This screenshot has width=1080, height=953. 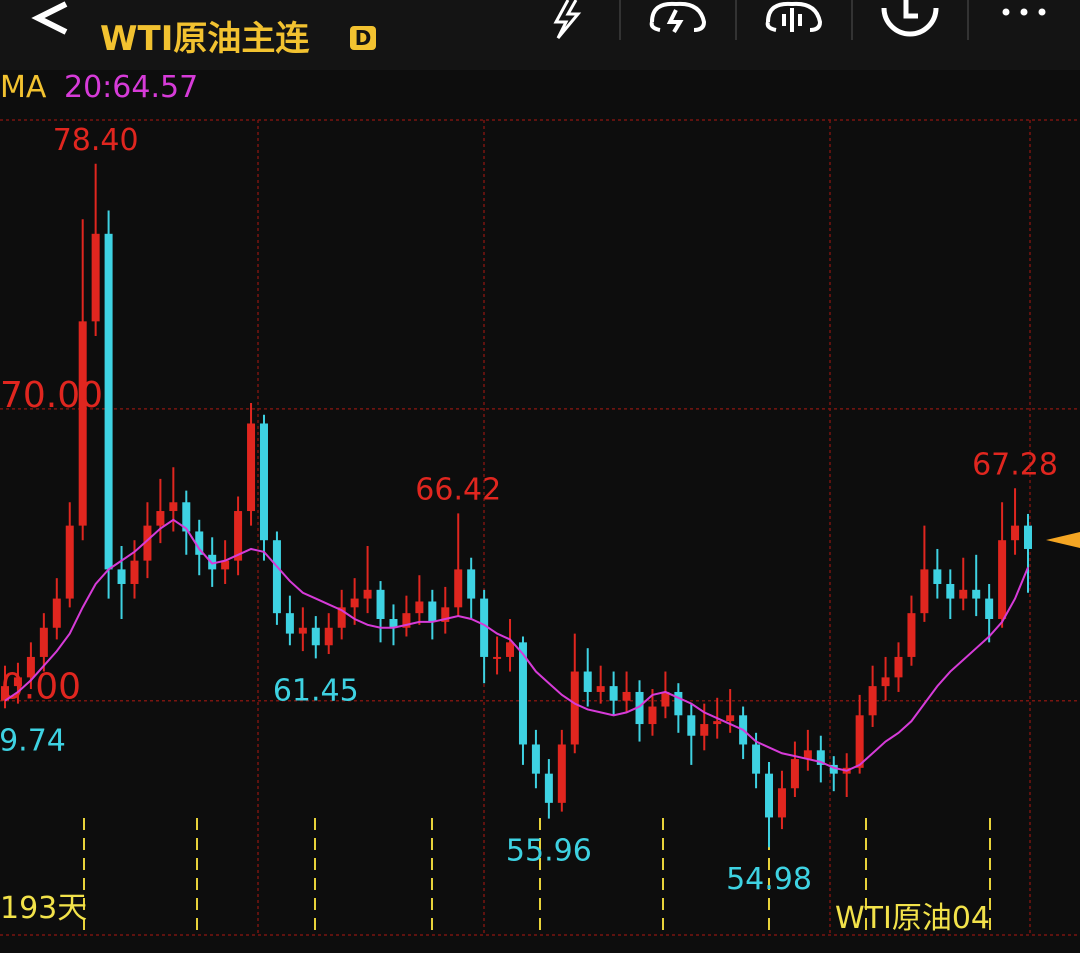 I want to click on high-label: 66.42, so click(x=458, y=489).